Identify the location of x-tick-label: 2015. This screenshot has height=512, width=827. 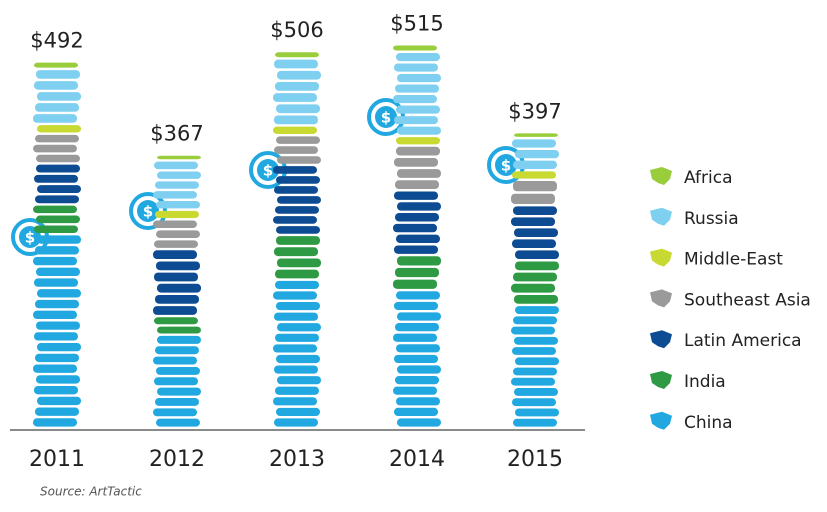
(535, 459).